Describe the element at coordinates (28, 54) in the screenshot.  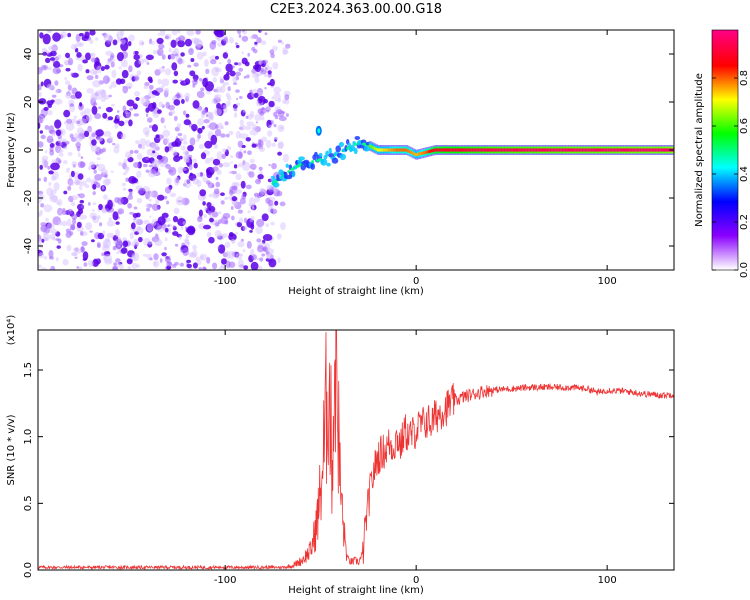
I see `y-tick-label: 40` at that location.